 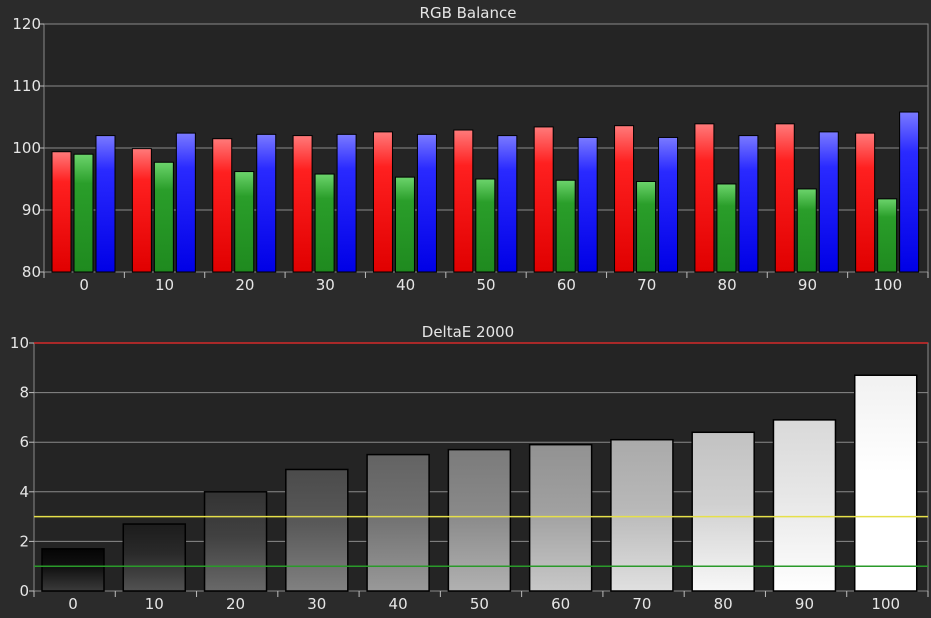 What do you see at coordinates (807, 285) in the screenshot?
I see `rgb-x-tick-label: 90` at bounding box center [807, 285].